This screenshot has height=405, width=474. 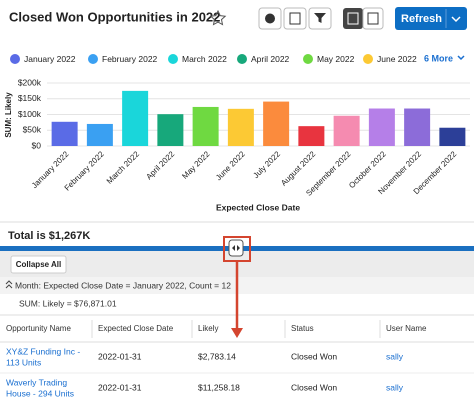 I want to click on dashlet-title: Closed Won Opportunities in 2022, so click(x=114, y=16).